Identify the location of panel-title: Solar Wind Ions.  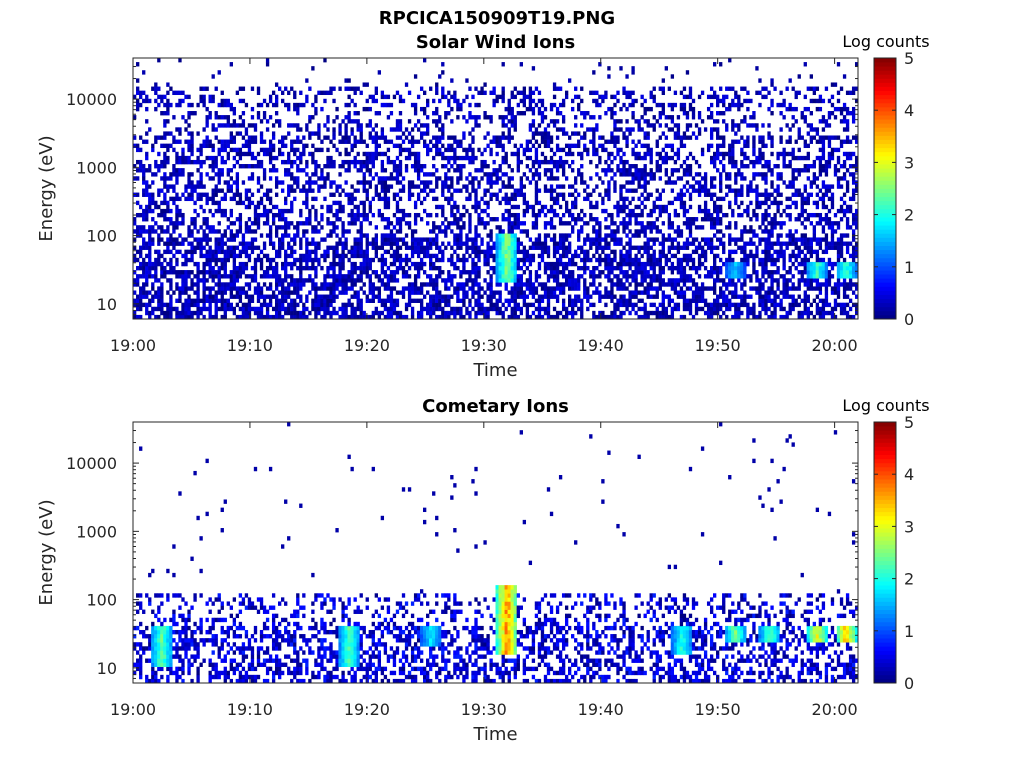
(495, 42).